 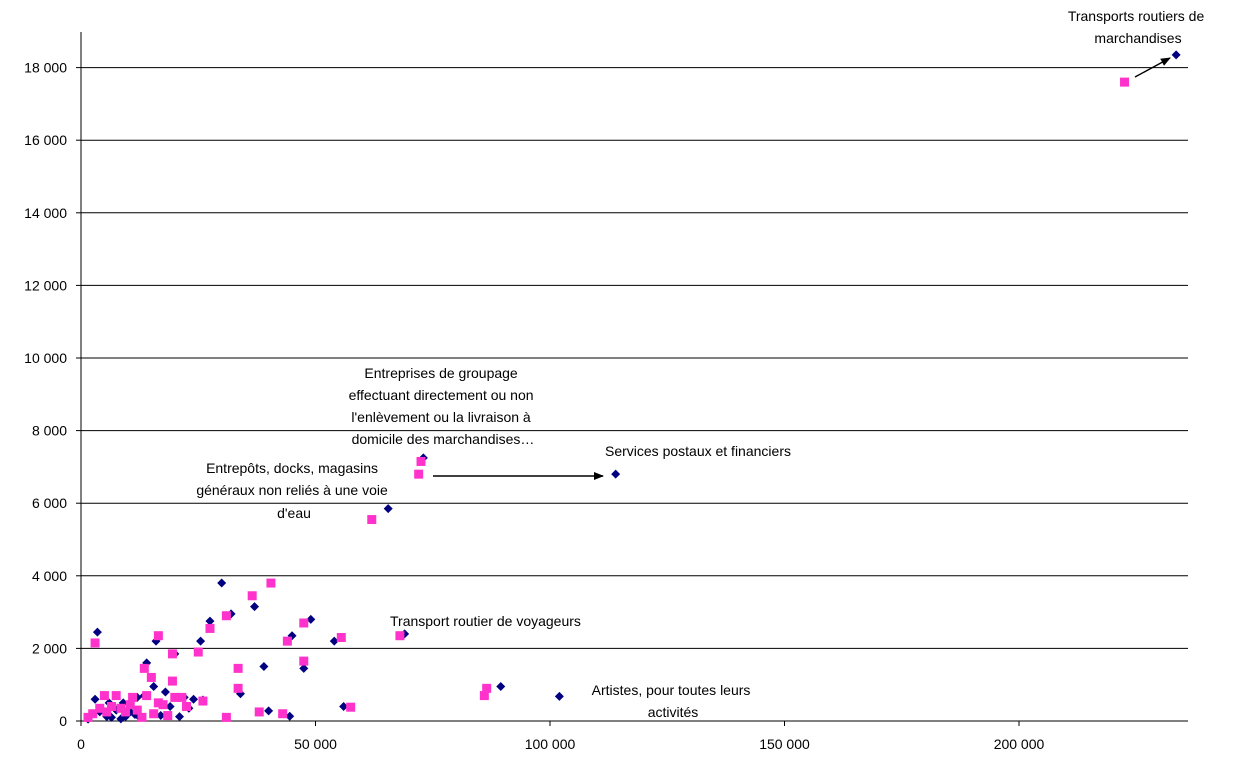 I want to click on y-tick-label: 6 000, so click(x=49, y=503).